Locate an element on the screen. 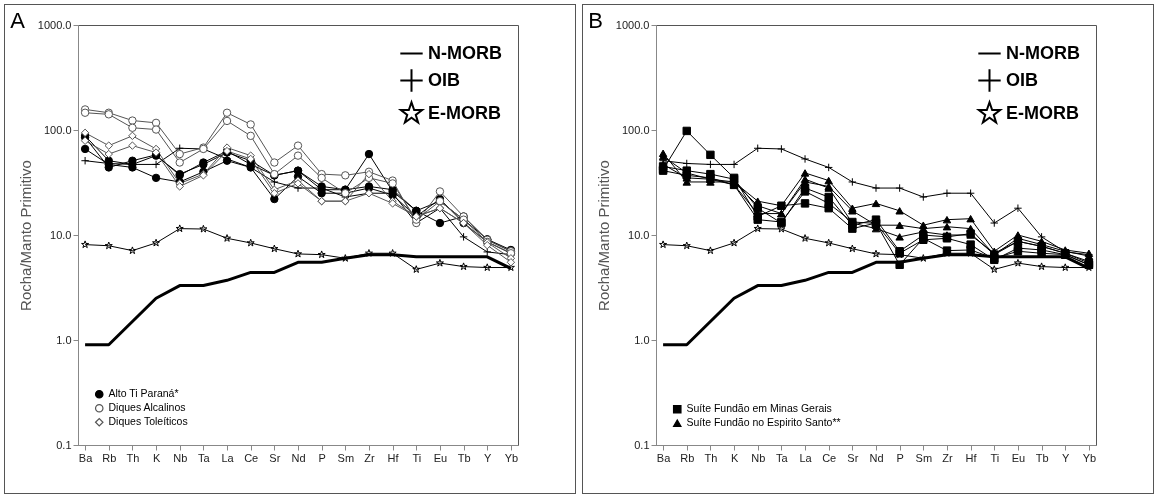 The height and width of the screenshot is (502, 1170). chart-title: A is located at coordinates (18, 20).